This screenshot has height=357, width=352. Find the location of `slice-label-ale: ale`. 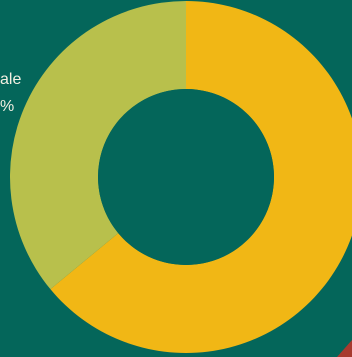

slice-label-ale: ale is located at coordinates (10, 79).